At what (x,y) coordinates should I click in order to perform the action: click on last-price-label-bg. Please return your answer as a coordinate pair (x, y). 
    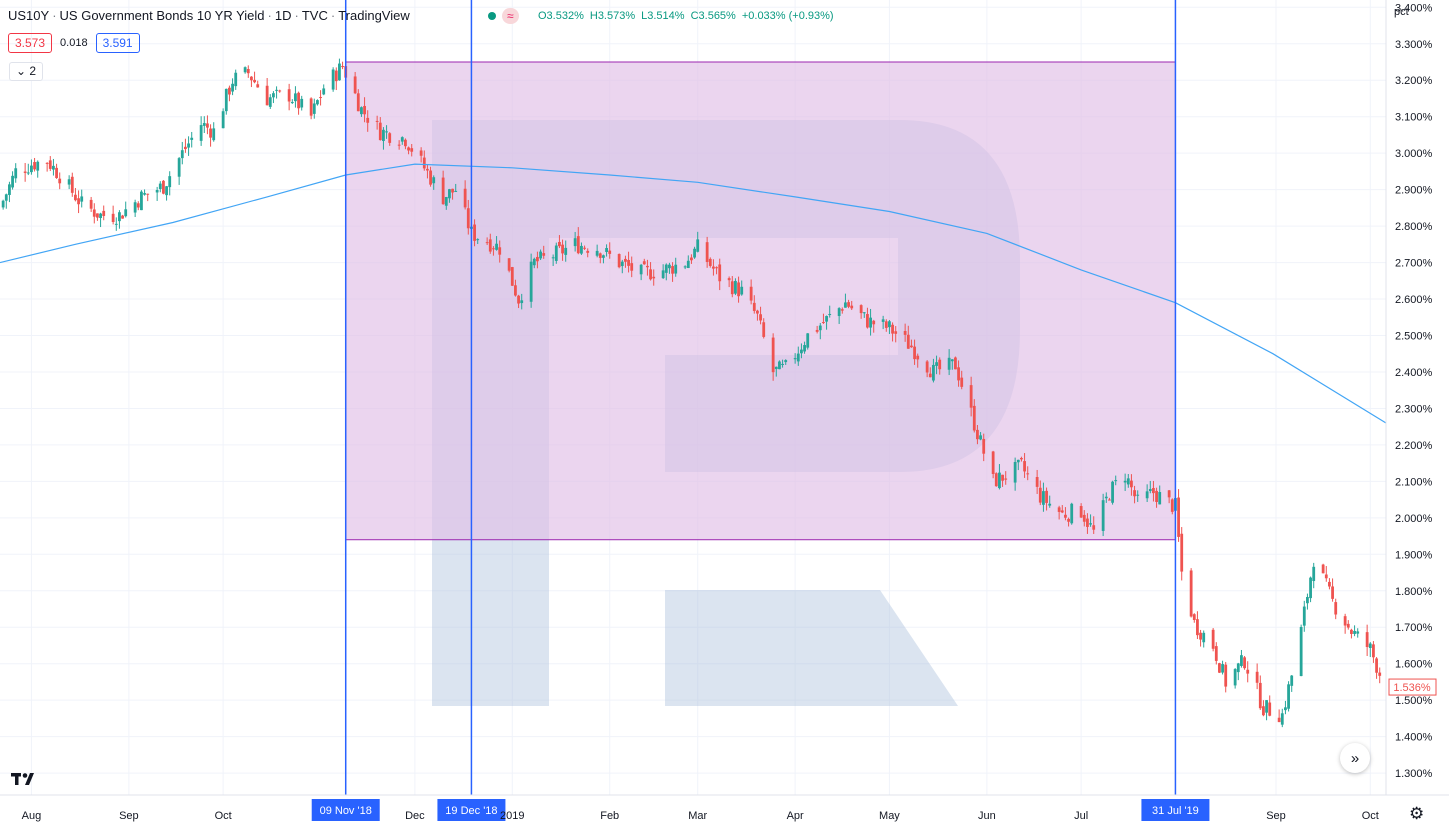
    Looking at the image, I should click on (1412, 687).